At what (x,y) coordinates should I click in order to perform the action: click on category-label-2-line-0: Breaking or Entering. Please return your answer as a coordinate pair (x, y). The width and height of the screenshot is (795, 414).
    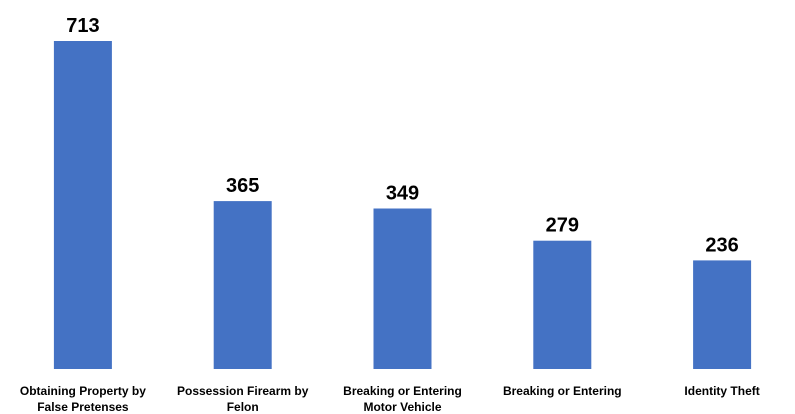
    Looking at the image, I should click on (402, 391).